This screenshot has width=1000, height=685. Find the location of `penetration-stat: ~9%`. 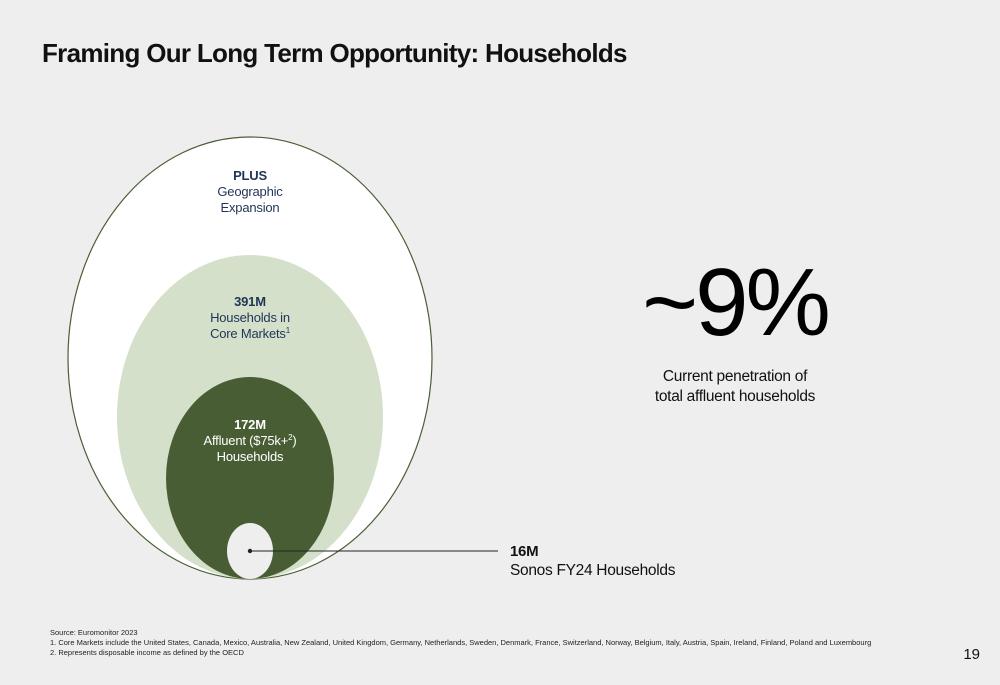

penetration-stat: ~9% is located at coordinates (736, 302).